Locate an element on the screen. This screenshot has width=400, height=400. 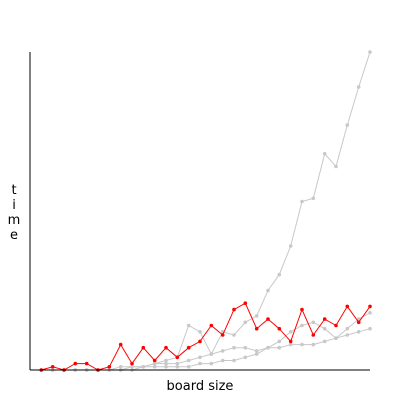
series-4-line is located at coordinates (206, 336).